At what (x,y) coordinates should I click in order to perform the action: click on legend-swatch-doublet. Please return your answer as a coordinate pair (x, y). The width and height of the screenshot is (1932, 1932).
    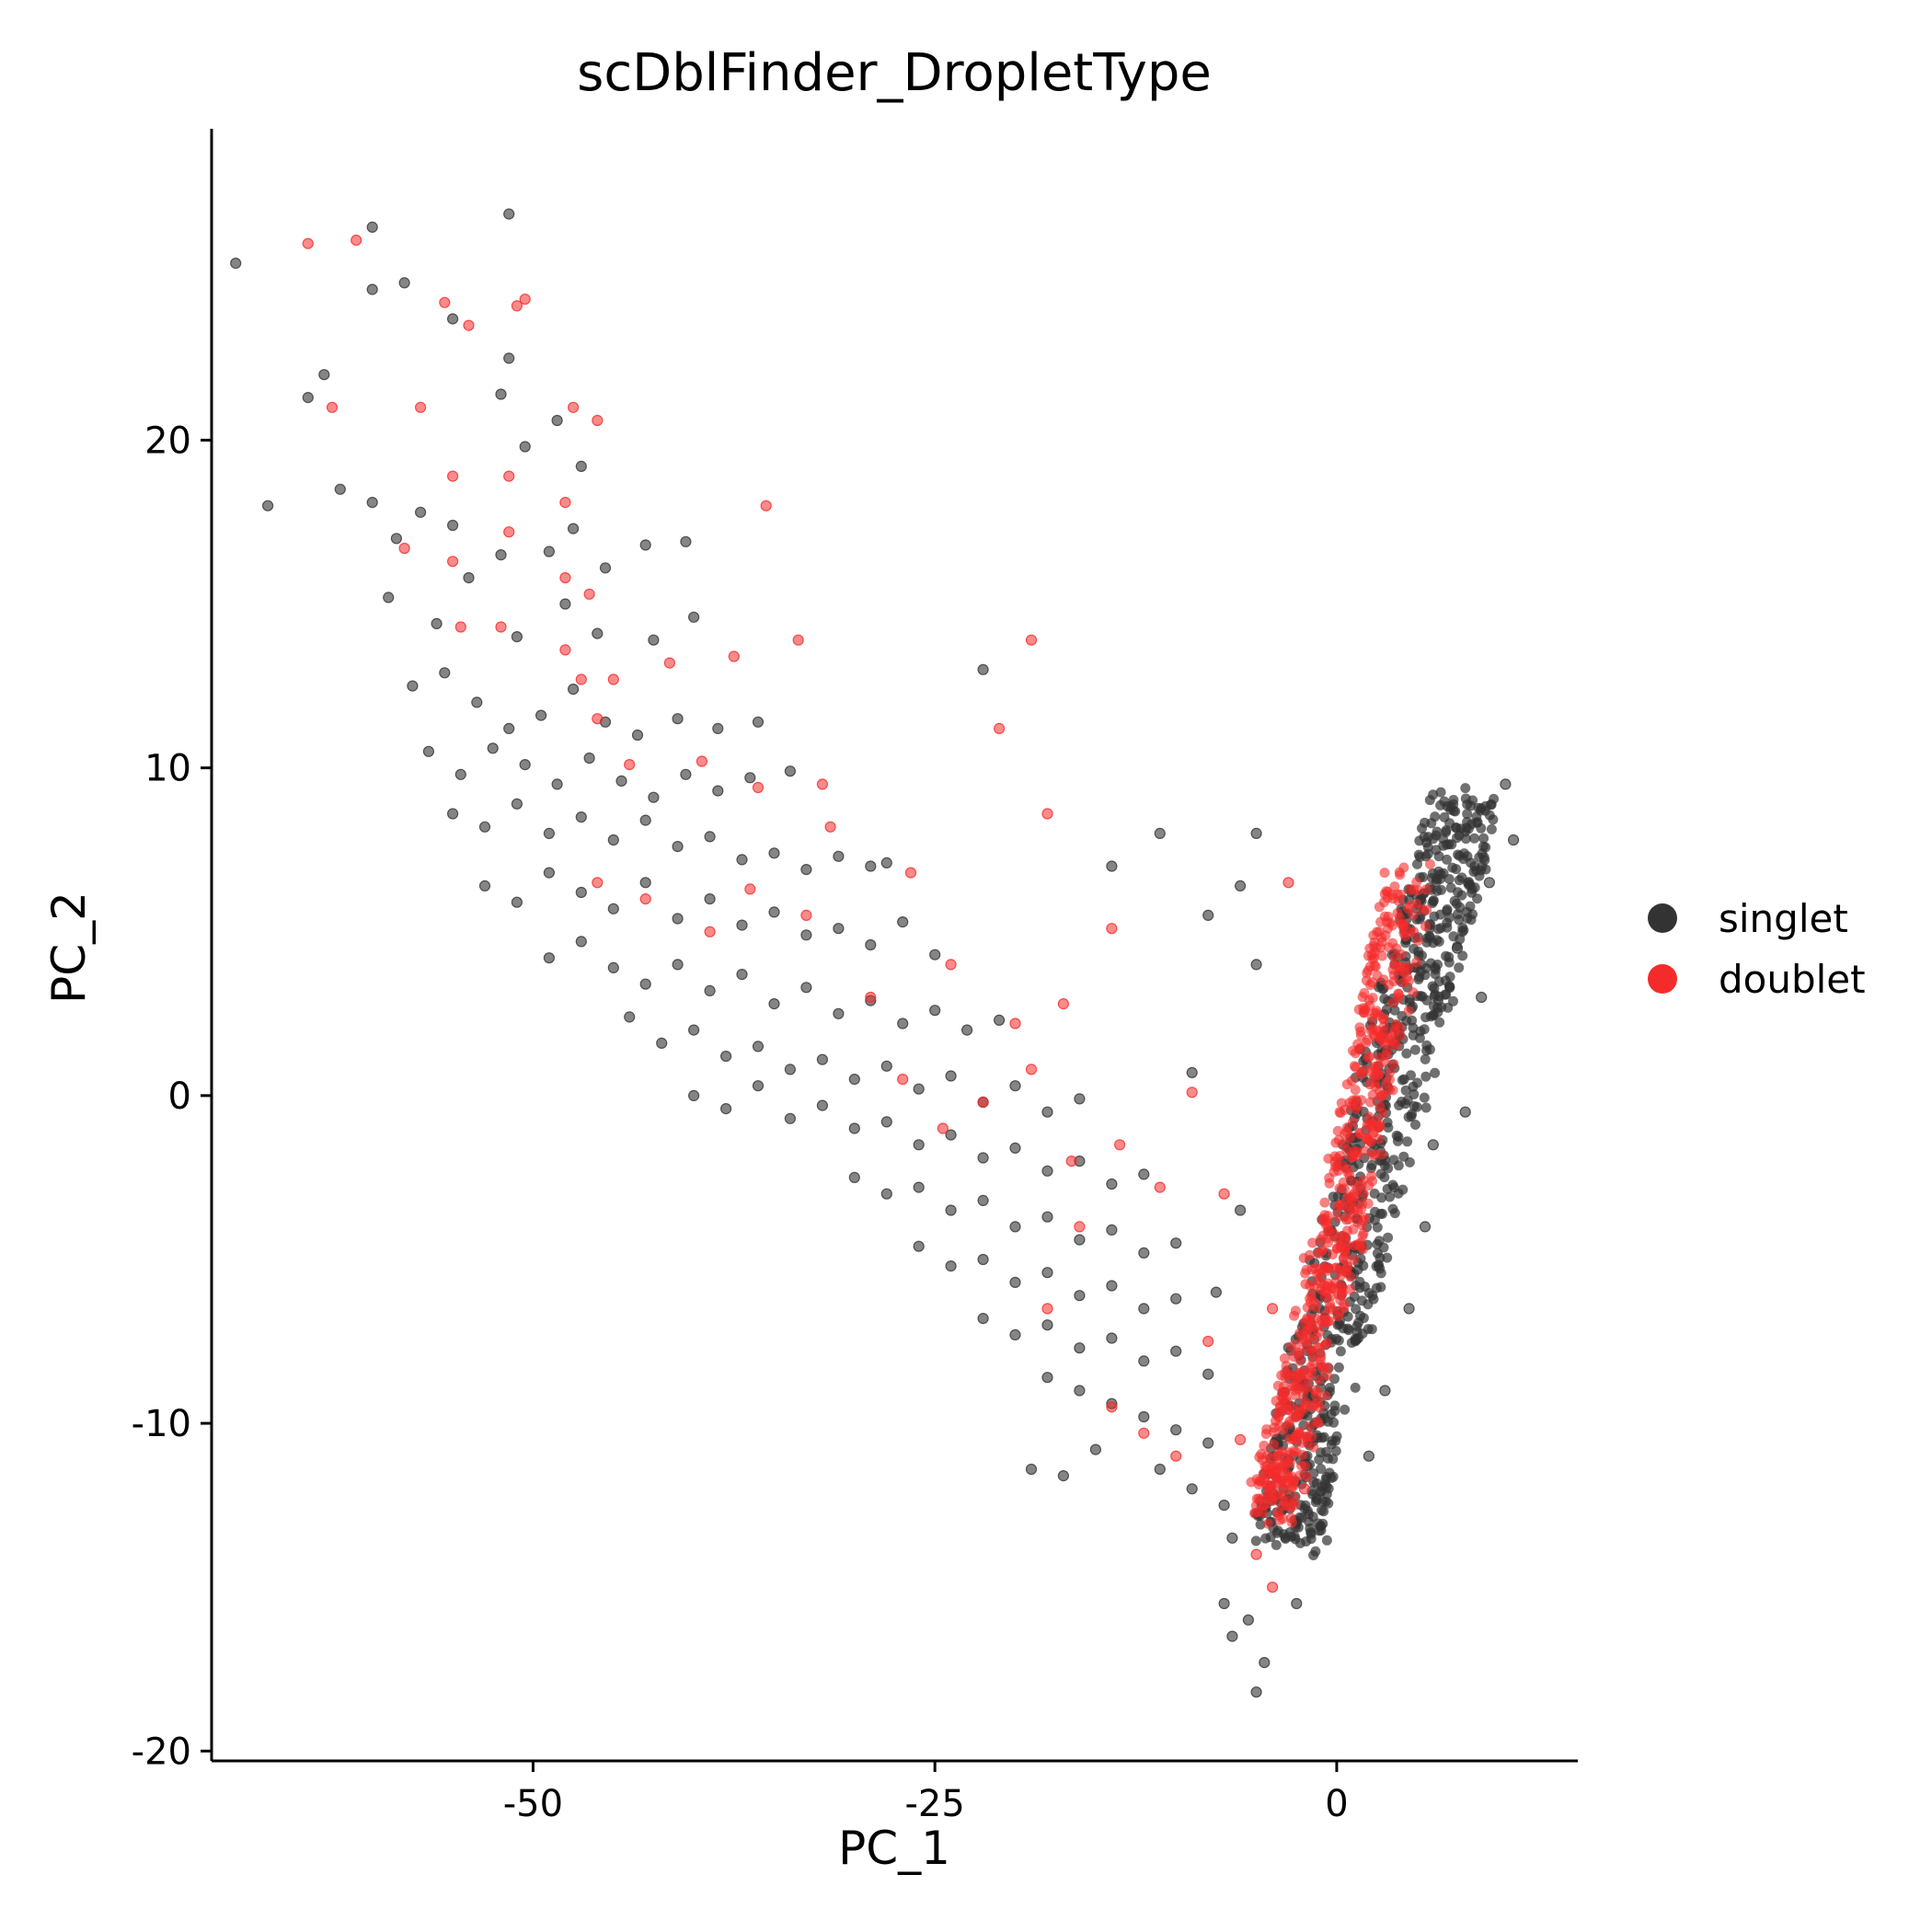
    Looking at the image, I should click on (1662, 979).